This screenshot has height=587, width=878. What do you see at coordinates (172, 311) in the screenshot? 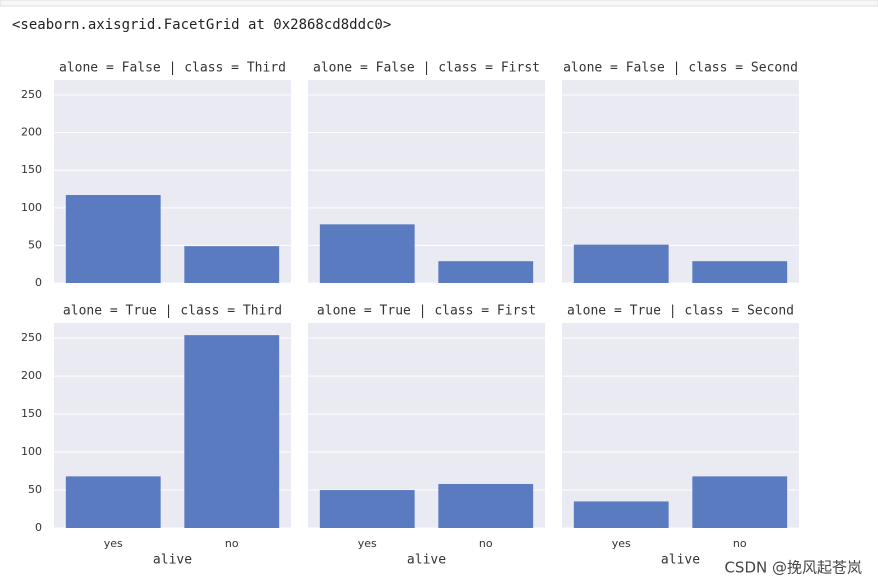
I see `facet-title: alone = True | class = Third` at bounding box center [172, 311].